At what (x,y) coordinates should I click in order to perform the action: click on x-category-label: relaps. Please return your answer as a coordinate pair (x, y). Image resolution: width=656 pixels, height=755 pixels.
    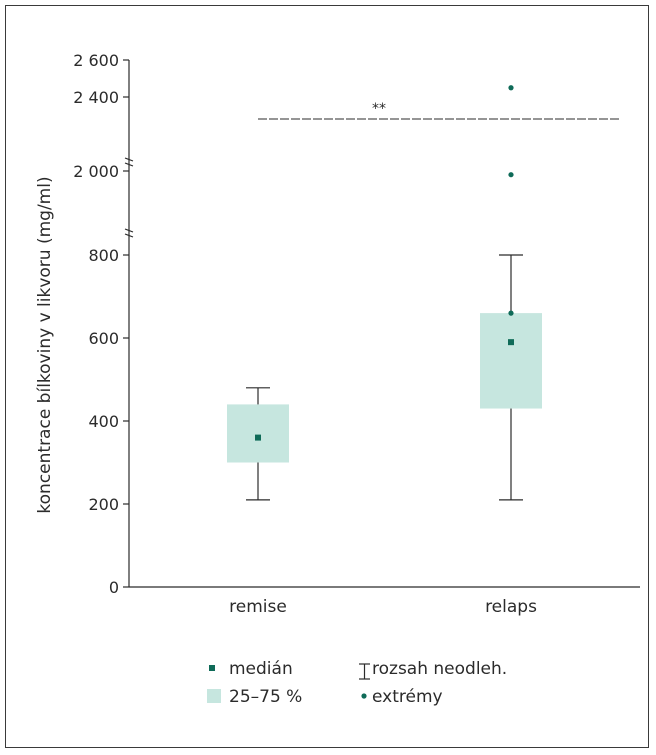
    Looking at the image, I should click on (511, 607).